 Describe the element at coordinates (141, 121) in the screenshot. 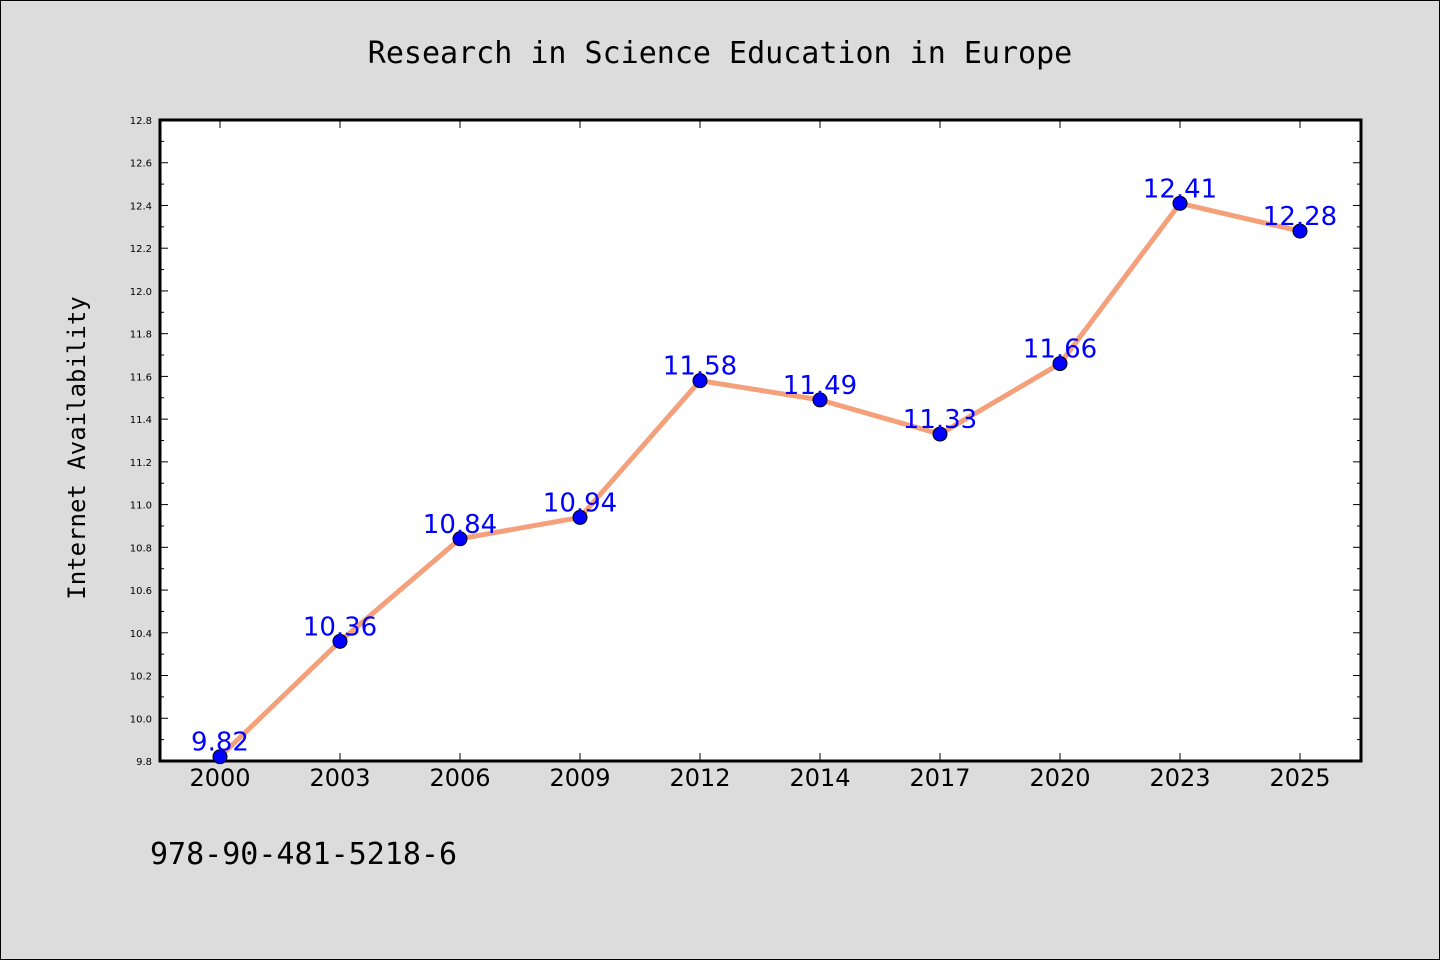

I see `y-tick-label: 12.8` at that location.